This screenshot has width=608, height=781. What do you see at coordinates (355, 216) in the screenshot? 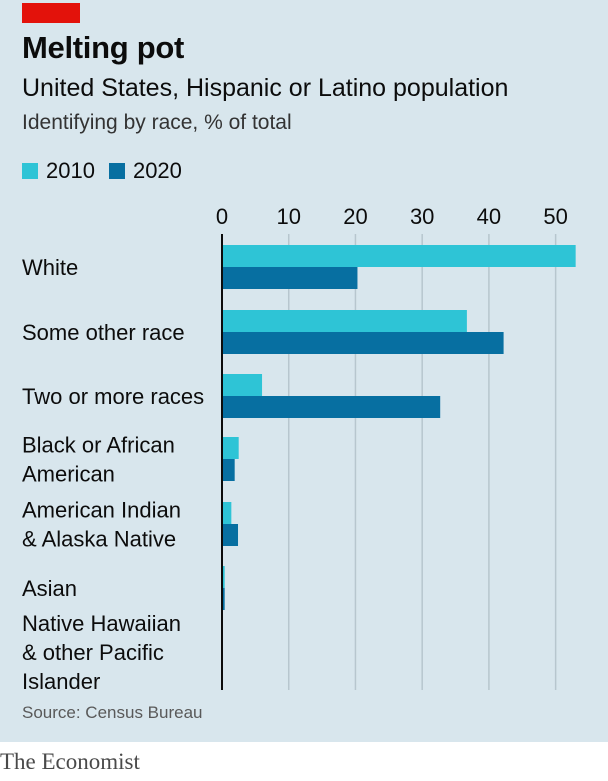
I see `x-tick-label: 20` at bounding box center [355, 216].